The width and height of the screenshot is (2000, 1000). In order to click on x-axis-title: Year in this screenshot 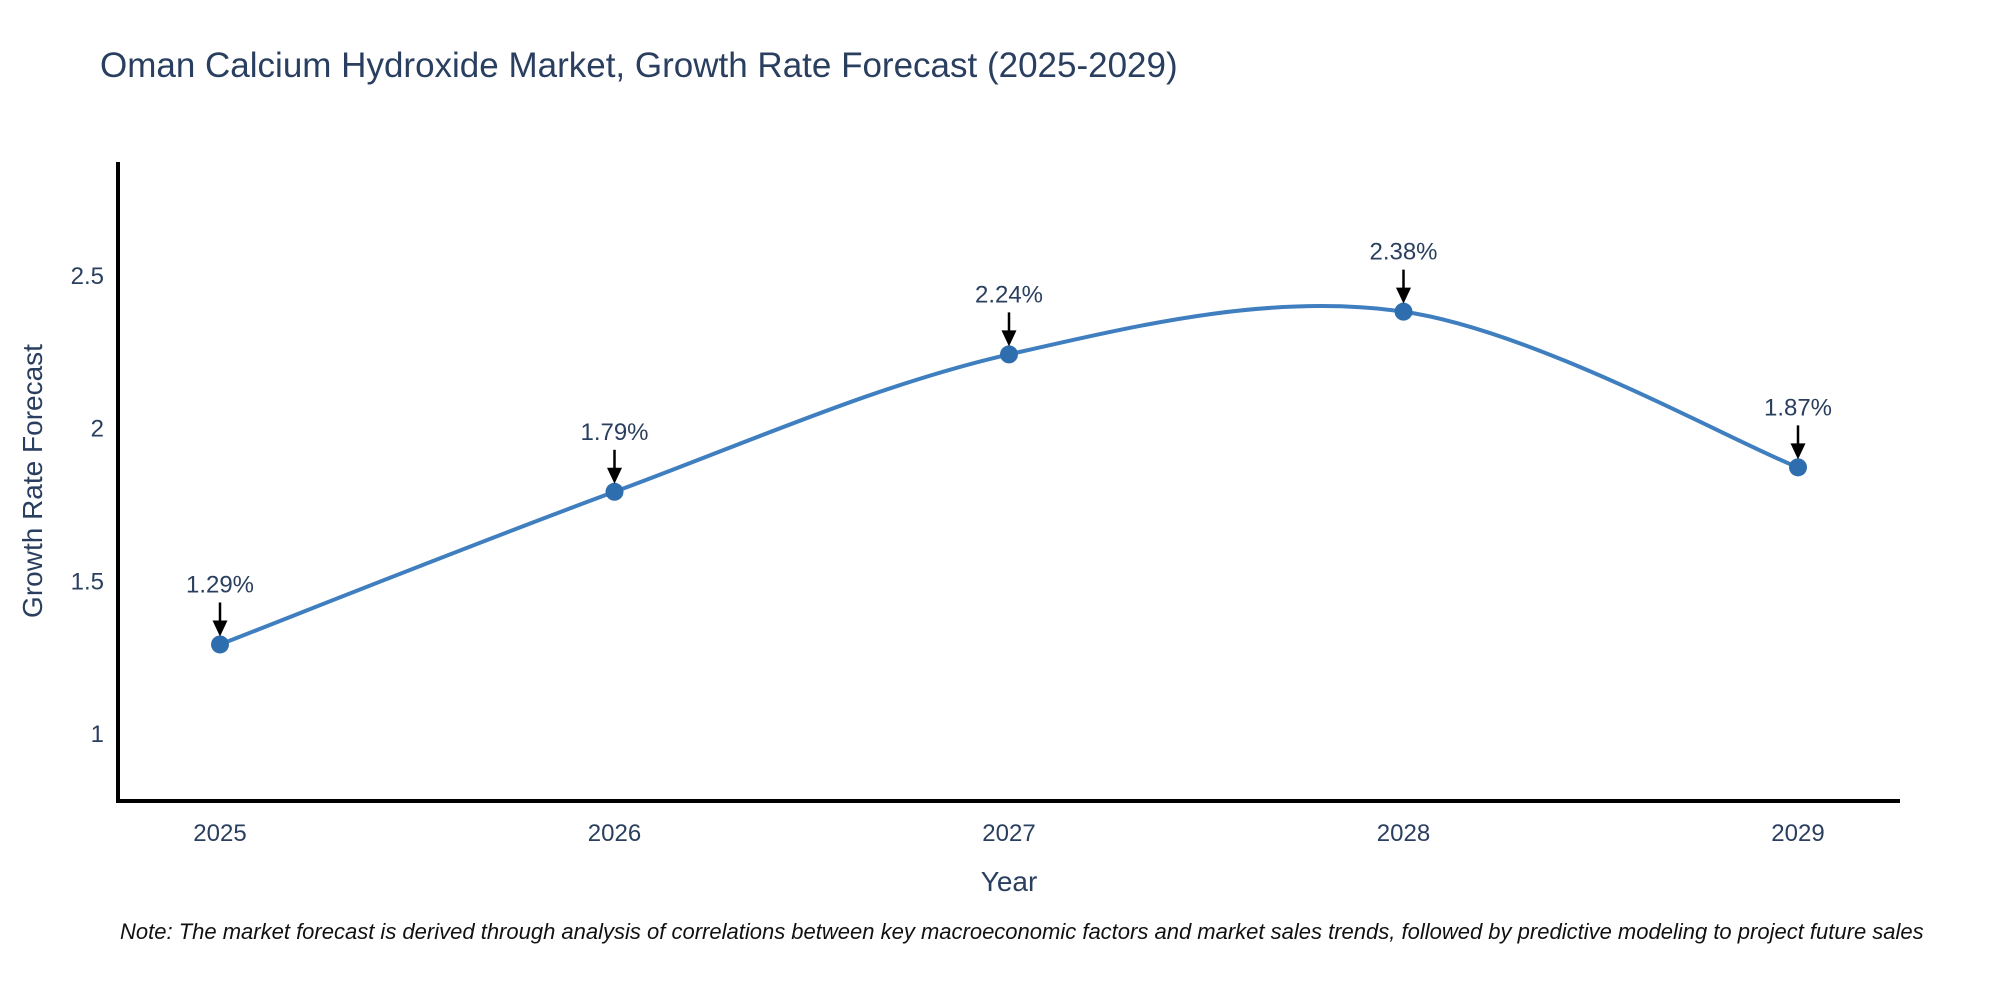, I will do `click(1009, 881)`.